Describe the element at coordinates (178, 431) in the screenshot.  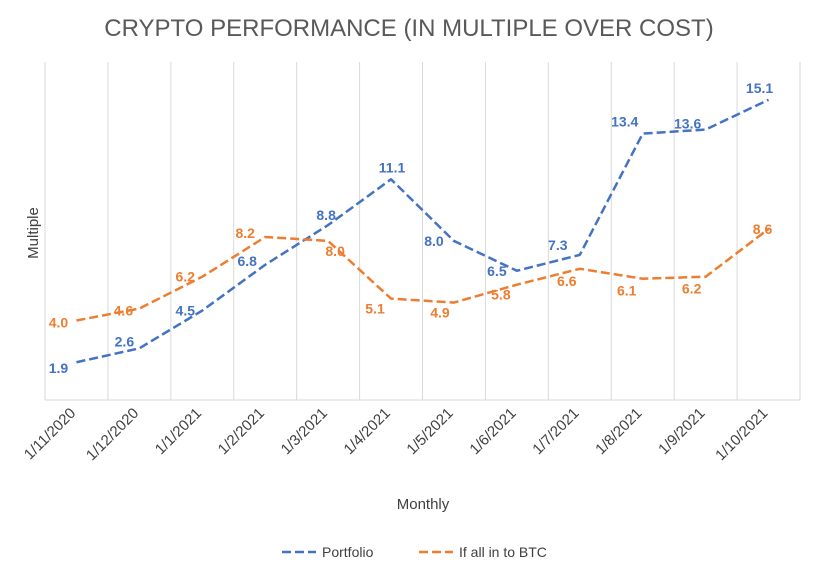
I see `x-tick-label: 1/1/2021` at that location.